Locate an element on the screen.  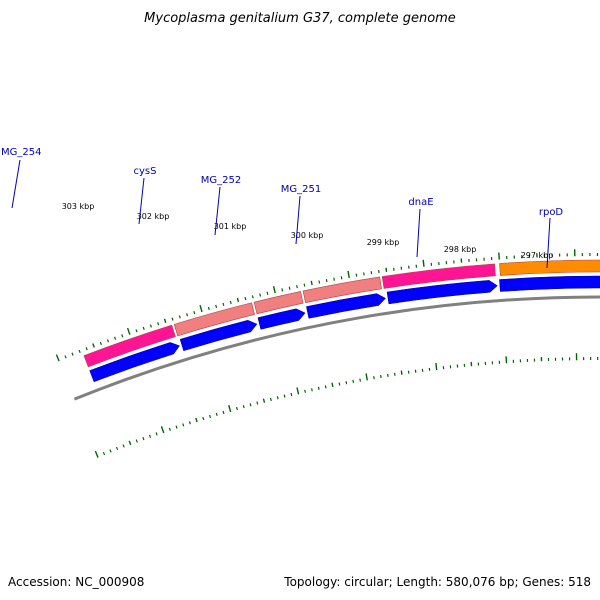
leader-rpod is located at coordinates (548, 243).